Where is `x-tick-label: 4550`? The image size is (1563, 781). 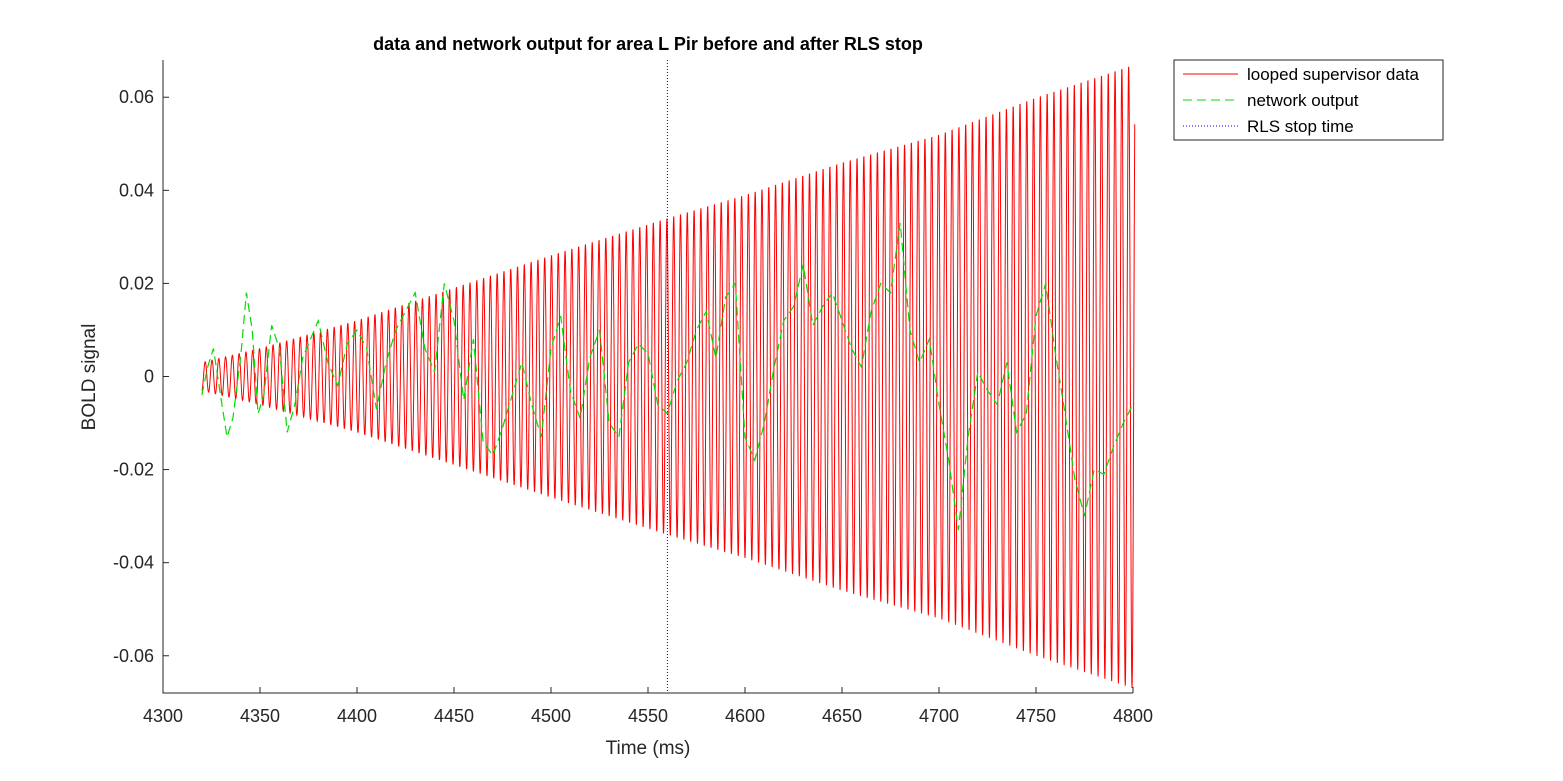 x-tick-label: 4550 is located at coordinates (648, 716).